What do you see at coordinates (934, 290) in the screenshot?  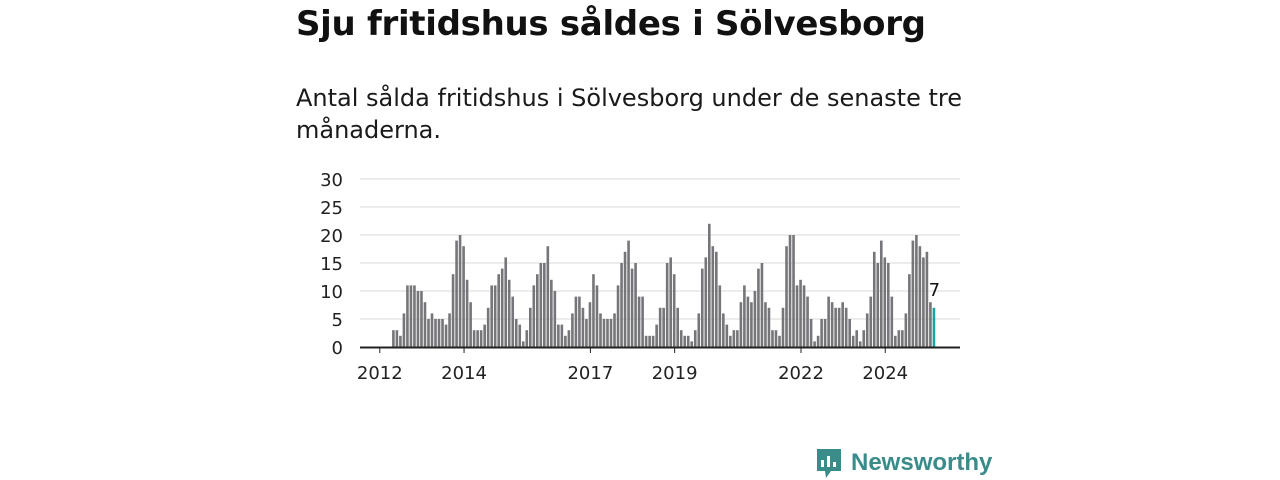 I see `data-label: 7` at bounding box center [934, 290].